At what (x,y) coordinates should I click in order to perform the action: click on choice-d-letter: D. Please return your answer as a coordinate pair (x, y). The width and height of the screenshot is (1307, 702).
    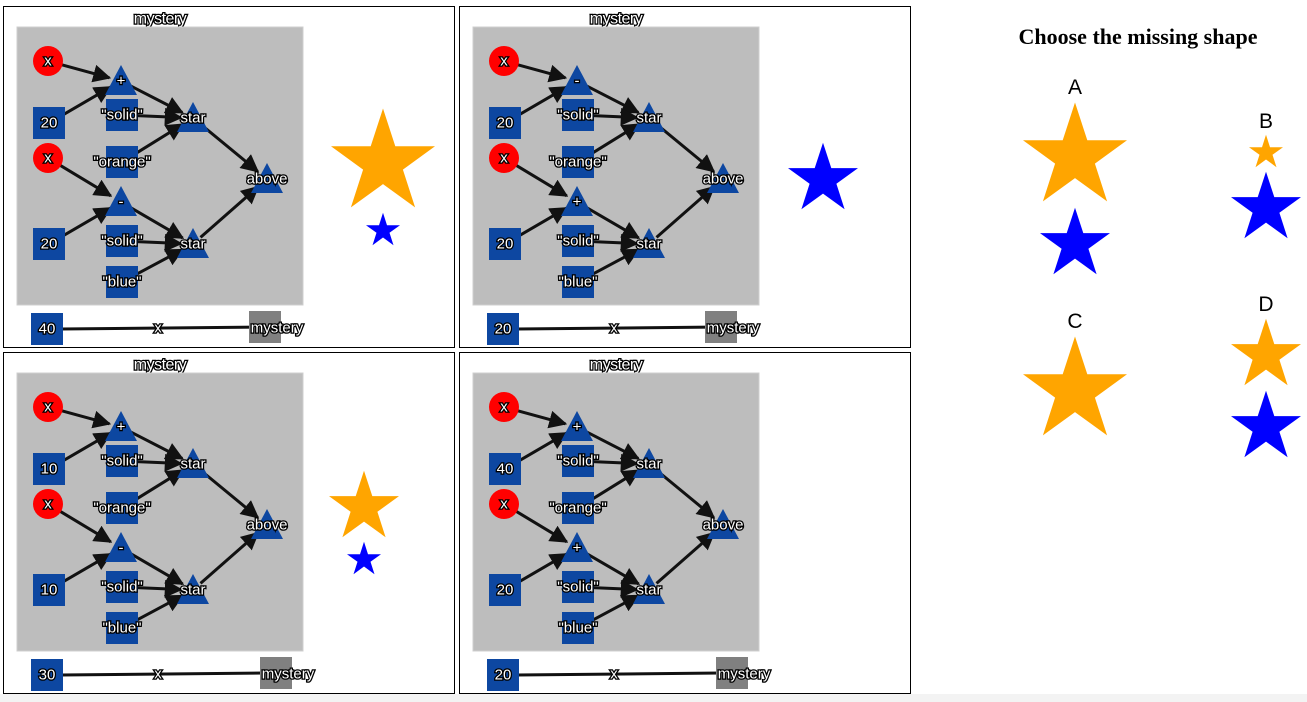
    Looking at the image, I should click on (1266, 304).